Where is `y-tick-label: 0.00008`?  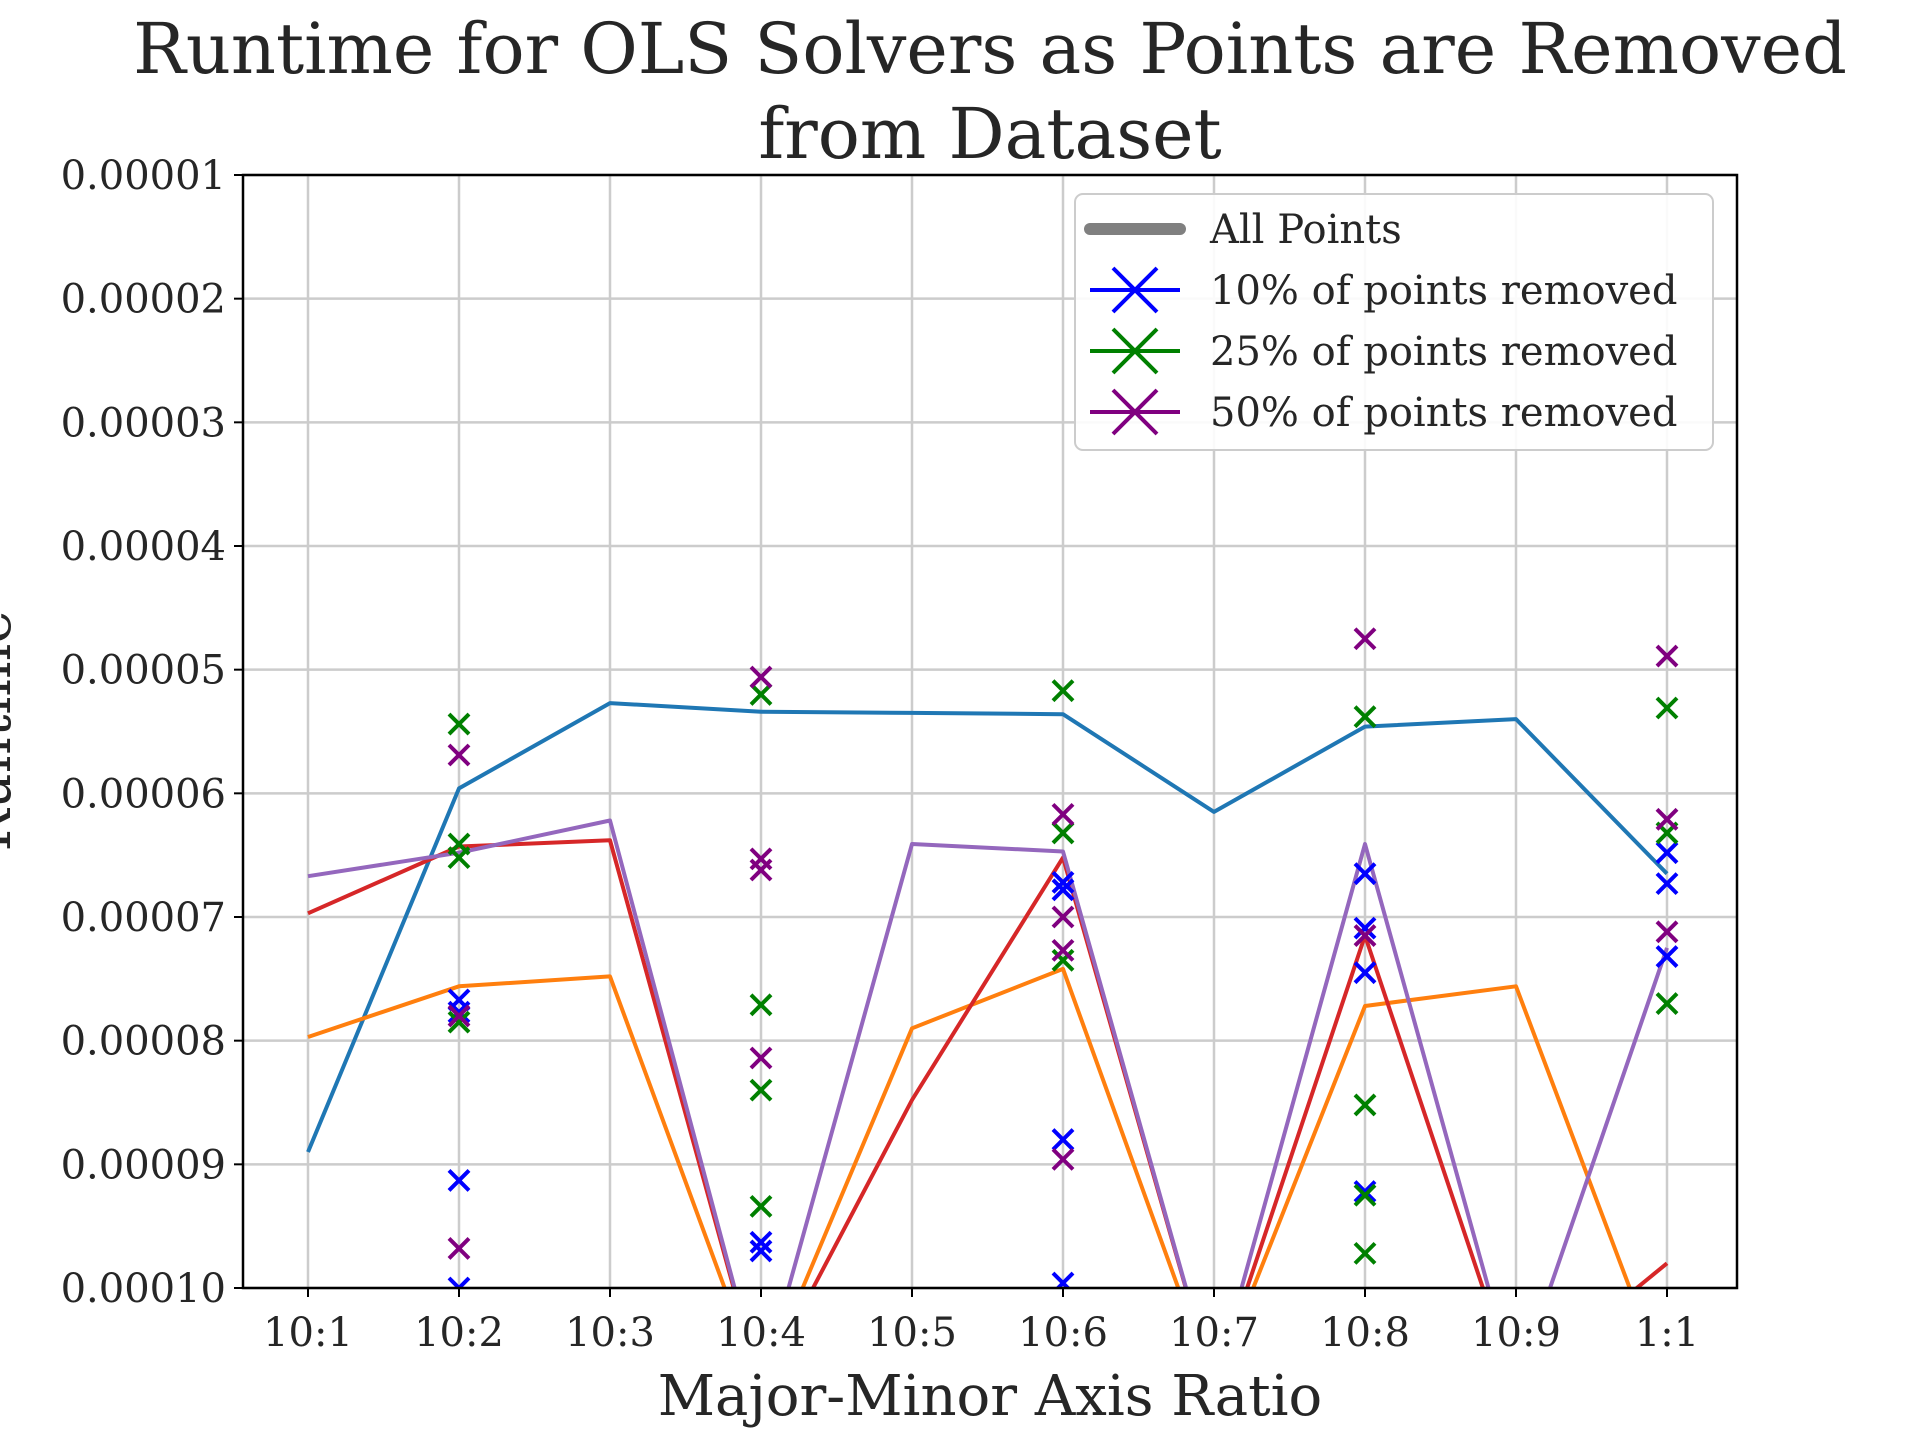
y-tick-label: 0.00008 is located at coordinates (143, 1042).